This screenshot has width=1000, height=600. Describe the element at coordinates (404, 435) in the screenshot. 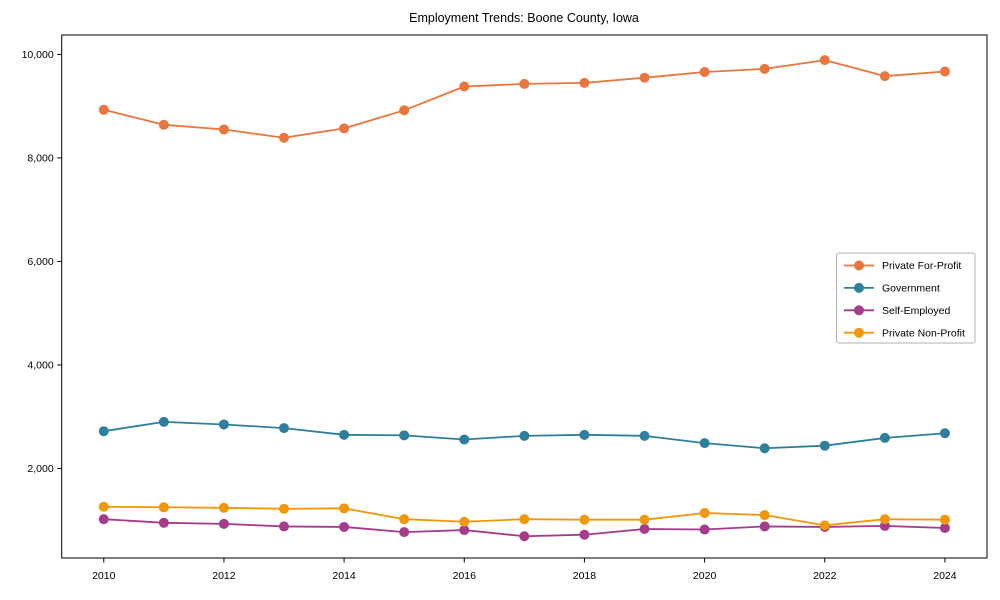

I see `data-point-government-2015` at that location.